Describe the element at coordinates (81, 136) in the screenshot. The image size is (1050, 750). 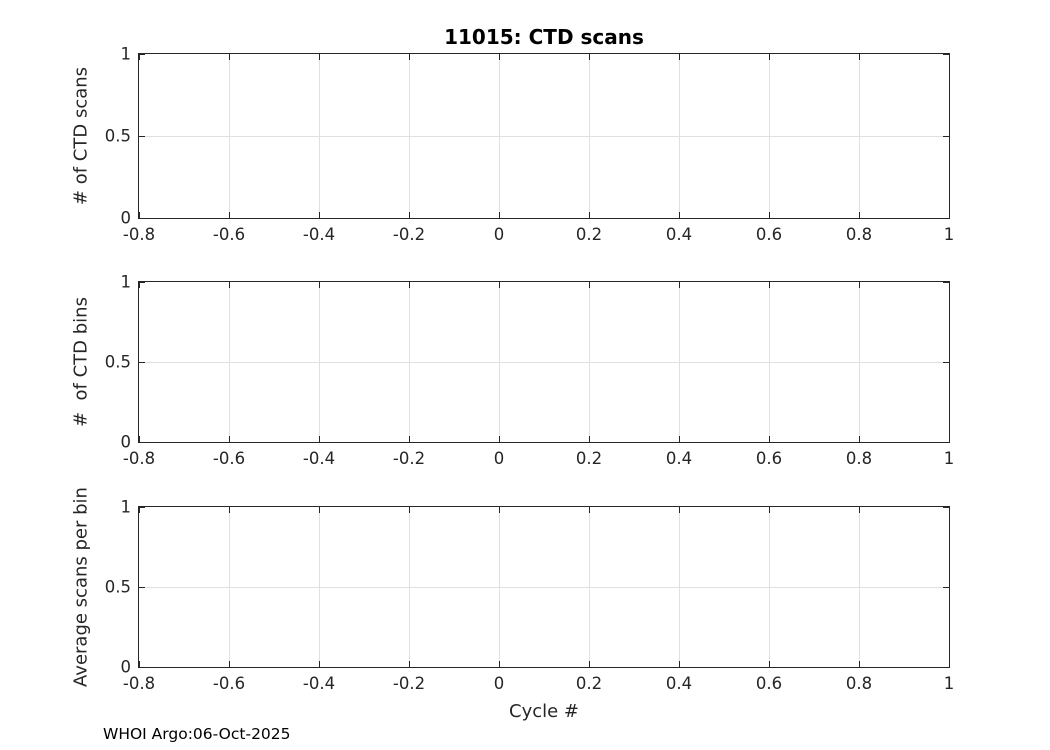
I see `y-axis-label-ctd-scans: # of CTD scans` at that location.